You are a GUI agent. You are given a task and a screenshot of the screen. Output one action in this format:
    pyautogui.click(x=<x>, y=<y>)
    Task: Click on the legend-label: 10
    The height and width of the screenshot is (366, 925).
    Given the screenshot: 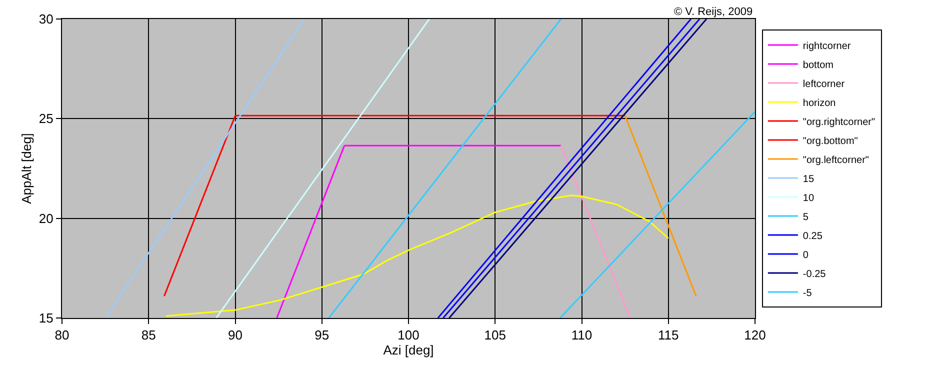 What is the action you would take?
    pyautogui.click(x=808, y=198)
    